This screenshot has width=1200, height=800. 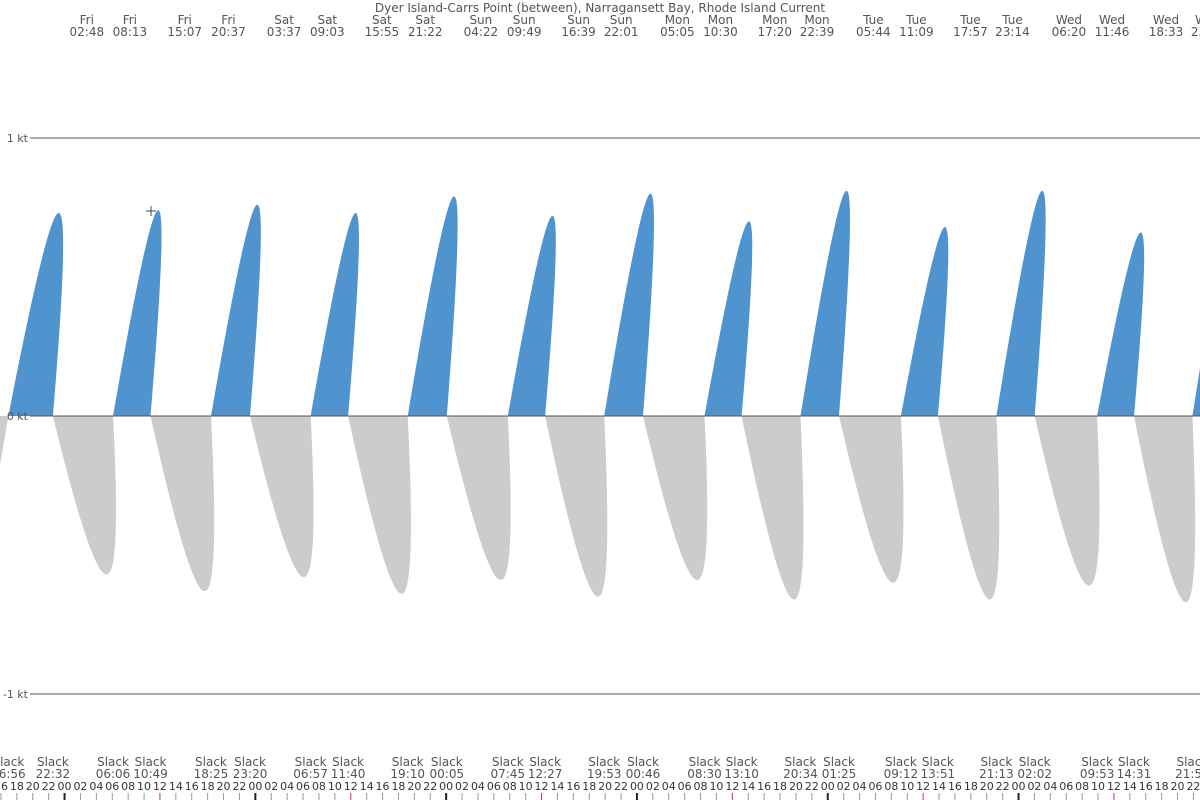 I want to click on hour-tick-label: 20, so click(x=1178, y=786).